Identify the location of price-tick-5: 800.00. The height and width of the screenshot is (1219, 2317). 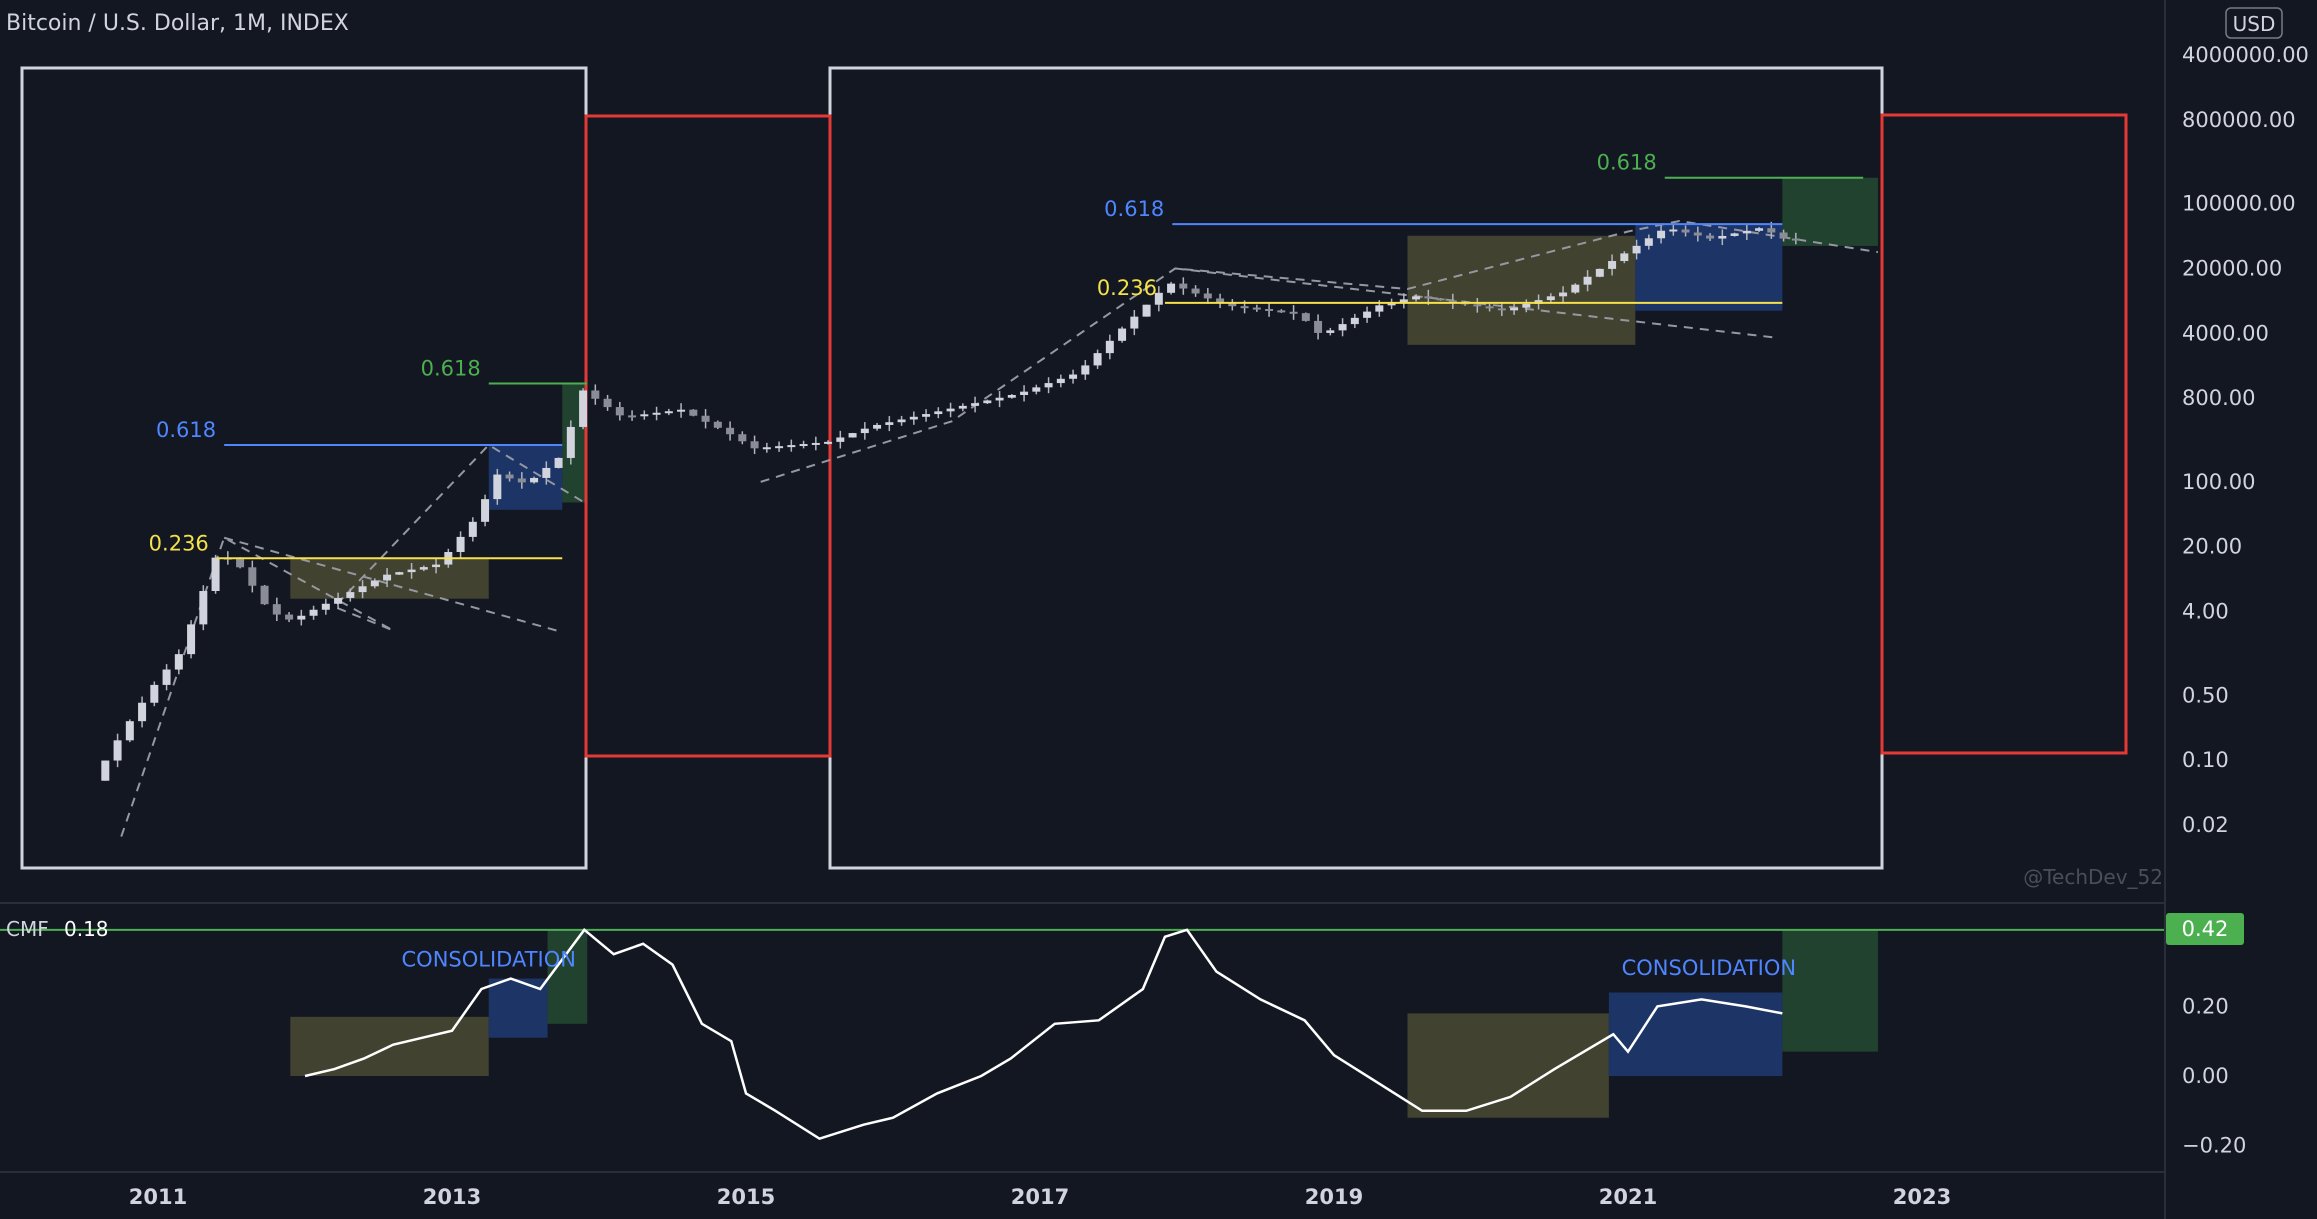
(2218, 398).